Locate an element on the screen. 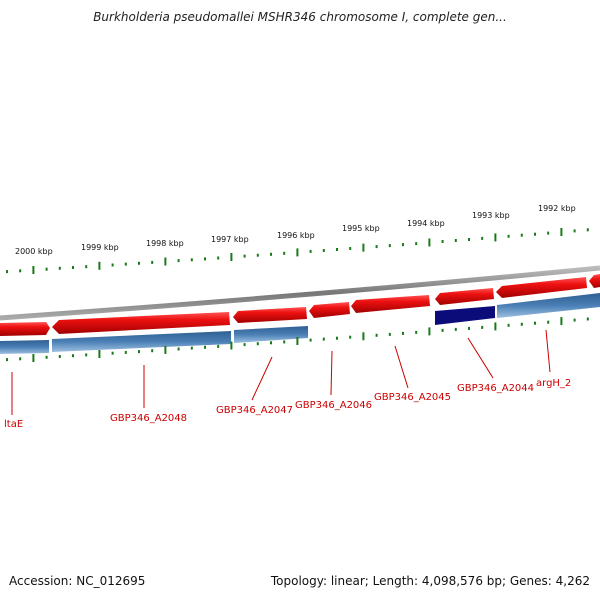  cds-track is located at coordinates (300, 323).